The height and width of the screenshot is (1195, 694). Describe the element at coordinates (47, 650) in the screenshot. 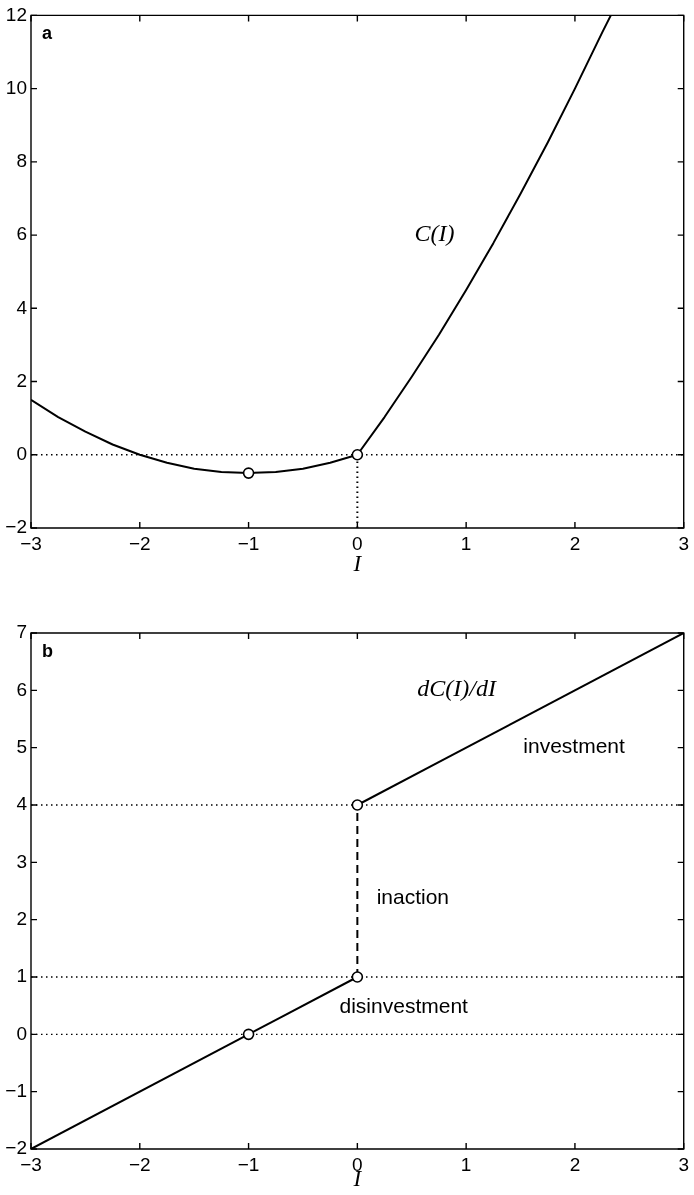

I see `chart-title: b` at that location.